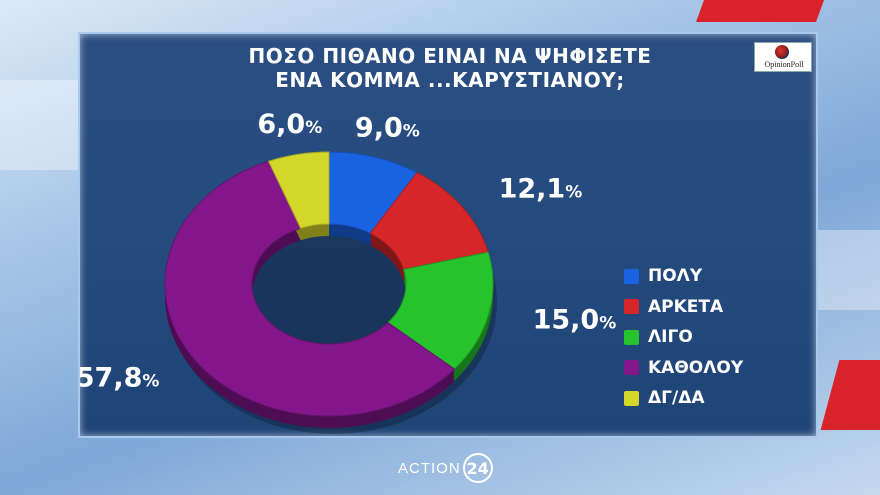 The height and width of the screenshot is (495, 880). I want to click on donut-slice-ΛΙΓΟ, so click(440, 310).